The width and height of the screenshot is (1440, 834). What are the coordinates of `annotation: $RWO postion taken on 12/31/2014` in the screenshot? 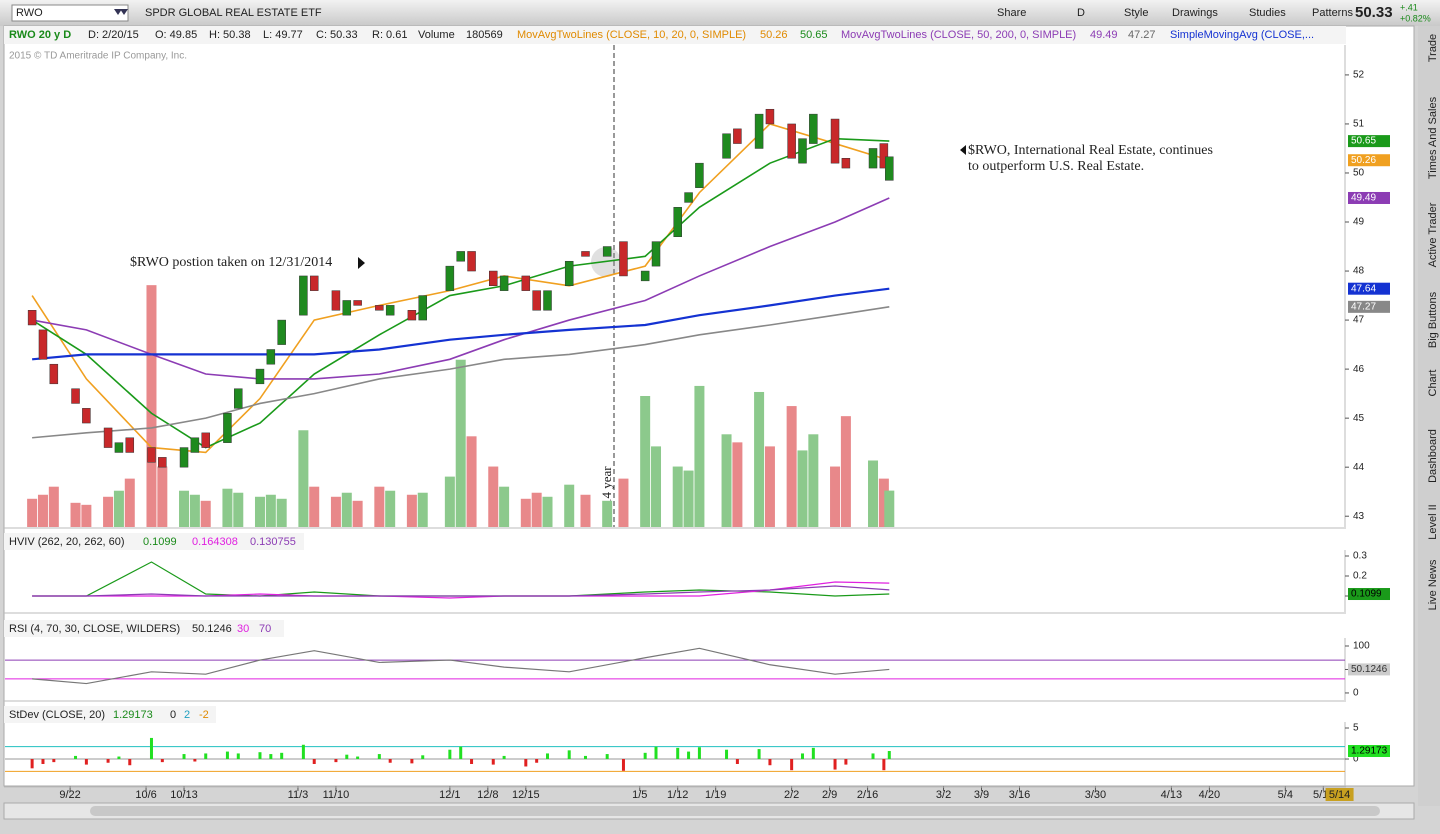 It's located at (231, 262).